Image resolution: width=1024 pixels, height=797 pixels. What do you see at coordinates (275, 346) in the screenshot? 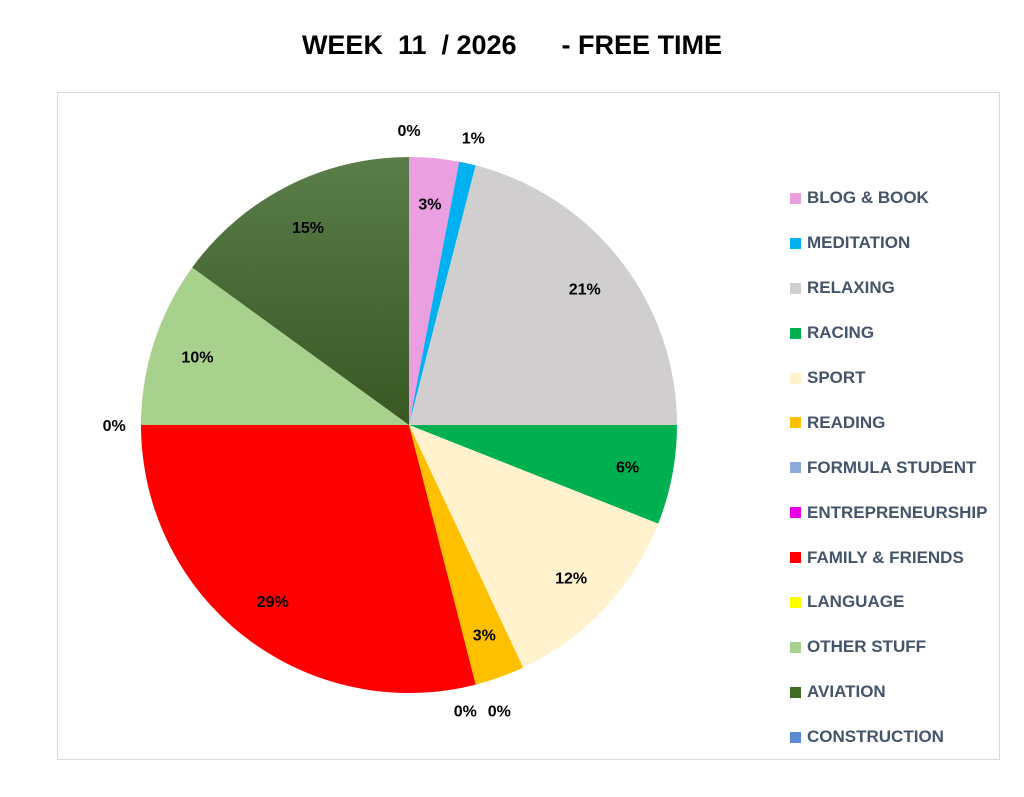
I see `pie-slice-other-stuff` at bounding box center [275, 346].